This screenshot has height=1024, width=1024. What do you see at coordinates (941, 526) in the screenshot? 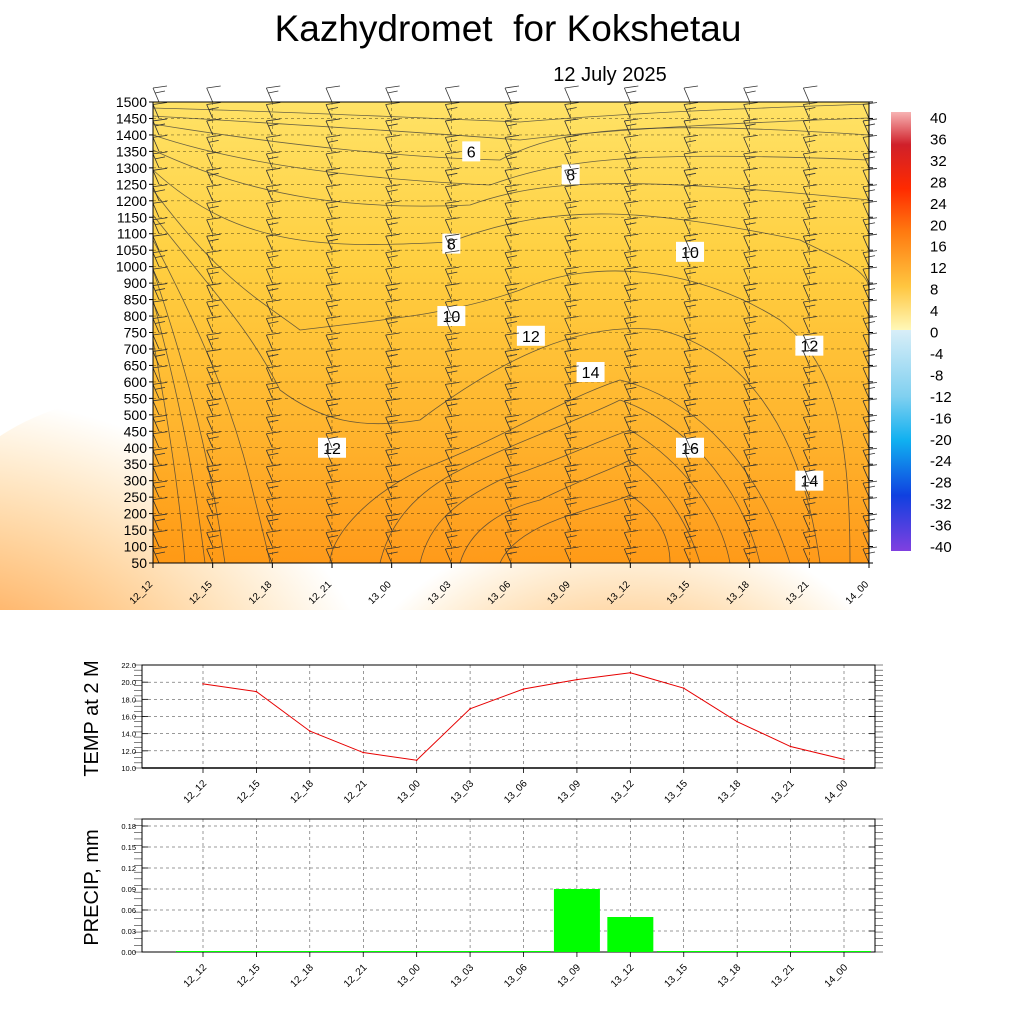
I see `colorbar-label: -36` at bounding box center [941, 526].